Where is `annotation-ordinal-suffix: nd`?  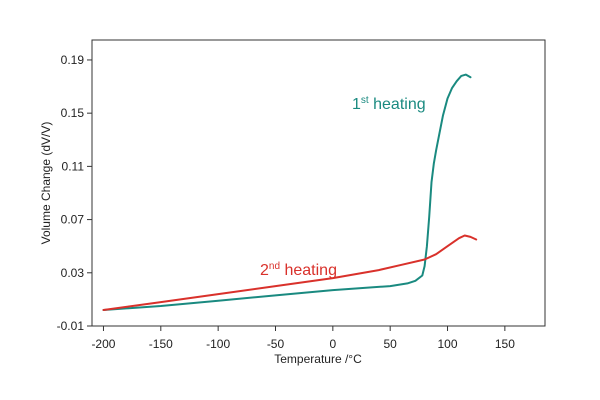
annotation-ordinal-suffix: nd is located at coordinates (274, 266).